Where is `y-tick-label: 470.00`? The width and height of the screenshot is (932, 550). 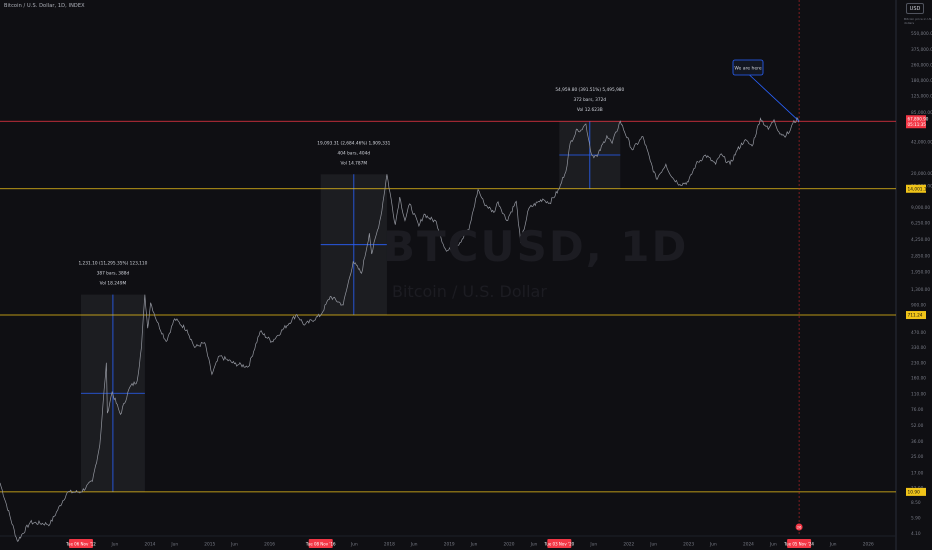 y-tick-label: 470.00 is located at coordinates (918, 333).